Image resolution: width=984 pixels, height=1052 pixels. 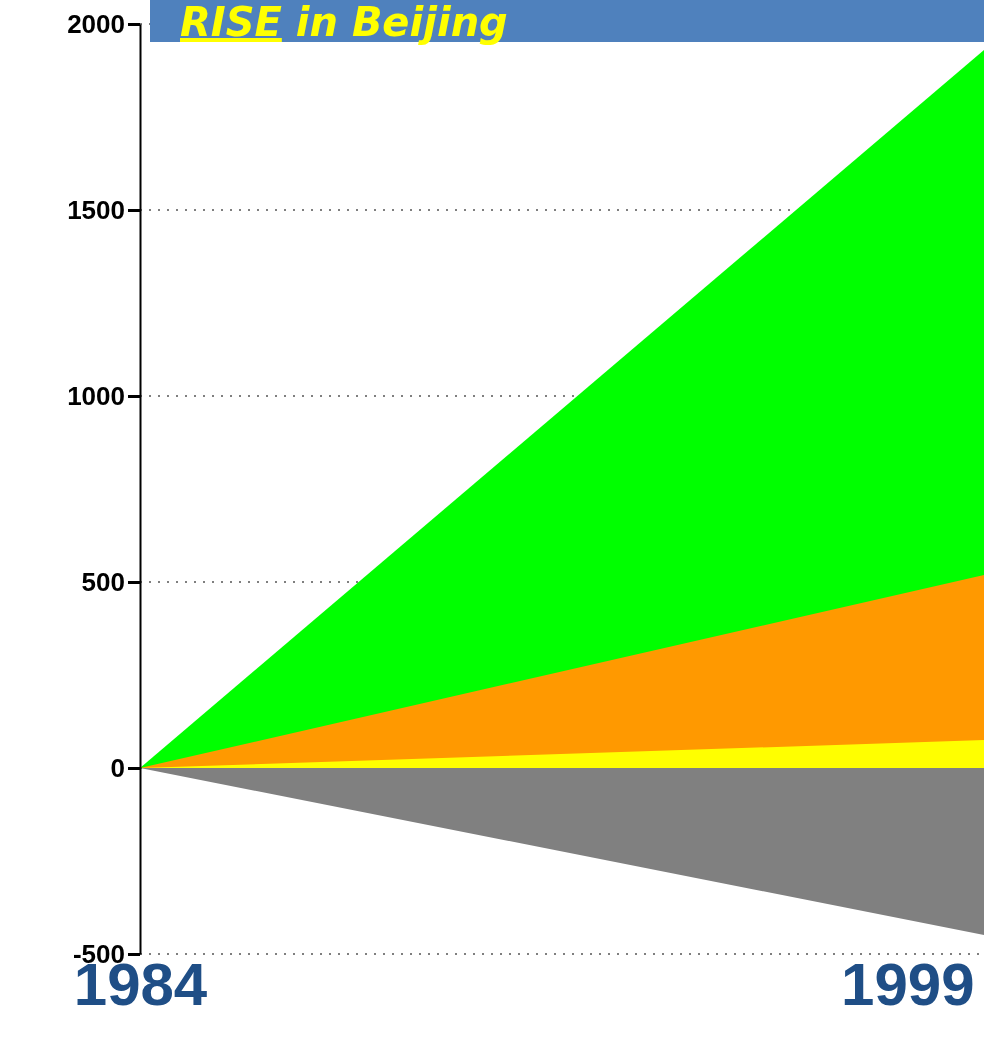 What do you see at coordinates (103, 581) in the screenshot?
I see `y-tick-label: 500` at bounding box center [103, 581].